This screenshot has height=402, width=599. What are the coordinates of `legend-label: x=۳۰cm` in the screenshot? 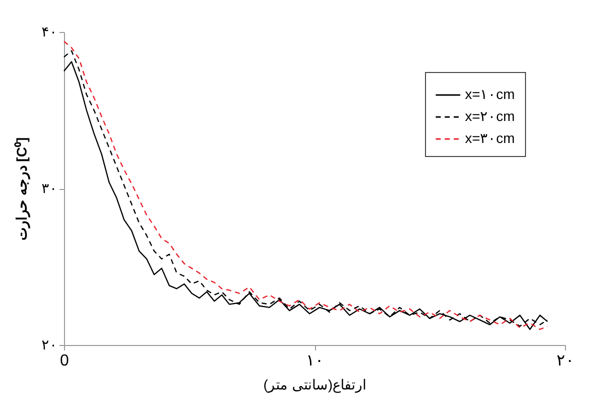 It's located at (490, 138).